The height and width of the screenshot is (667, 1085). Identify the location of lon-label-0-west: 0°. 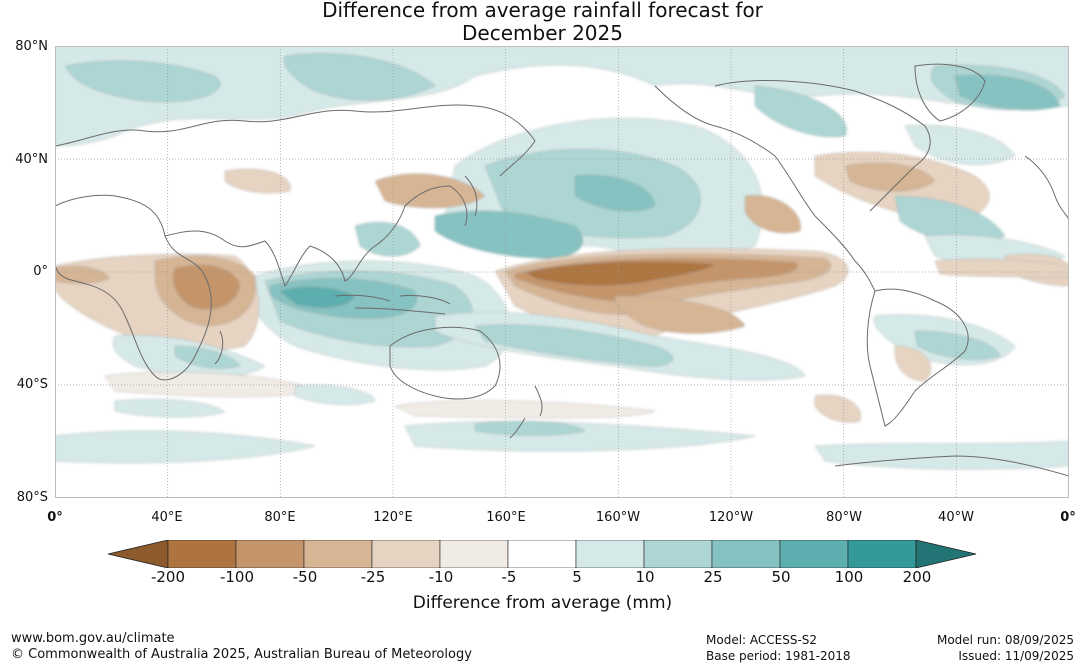
(55, 517).